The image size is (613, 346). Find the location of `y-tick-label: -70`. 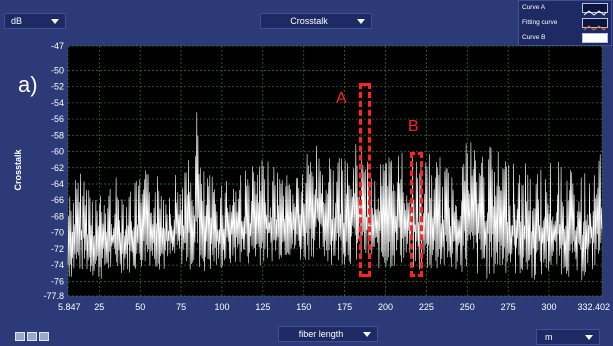

y-tick-label: -70 is located at coordinates (57, 233).